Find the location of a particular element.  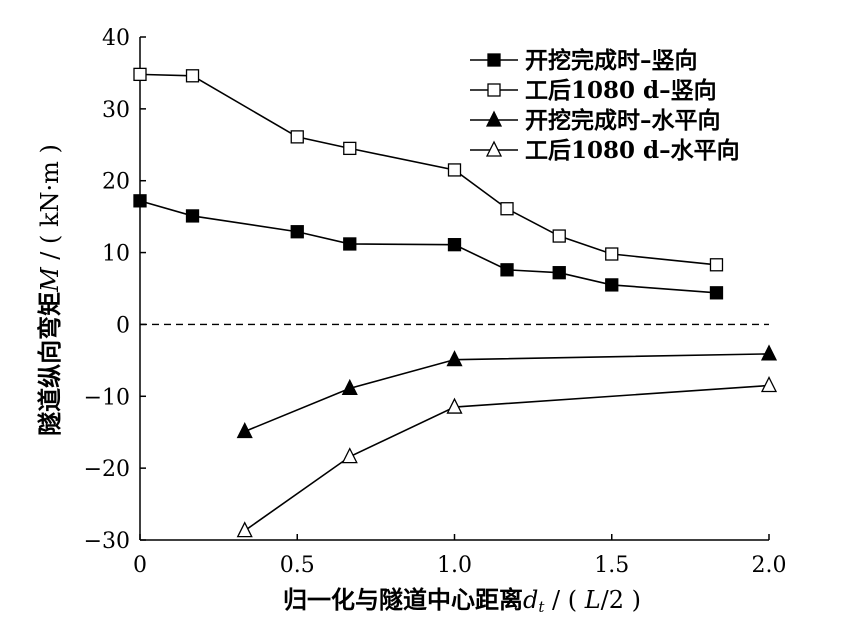

legend-item: 开挖完成时–水平向 is located at coordinates (595, 120).